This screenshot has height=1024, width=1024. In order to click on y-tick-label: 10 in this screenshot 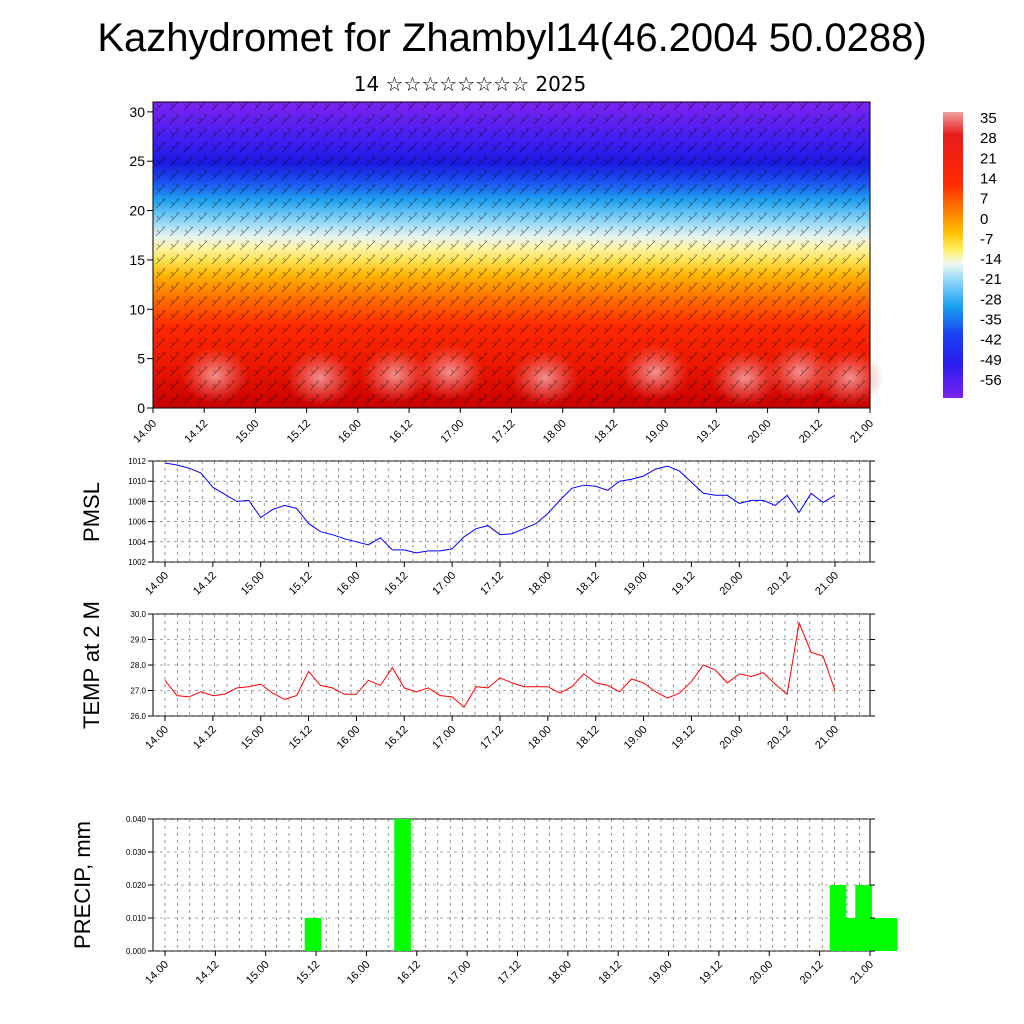, I will do `click(137, 309)`.